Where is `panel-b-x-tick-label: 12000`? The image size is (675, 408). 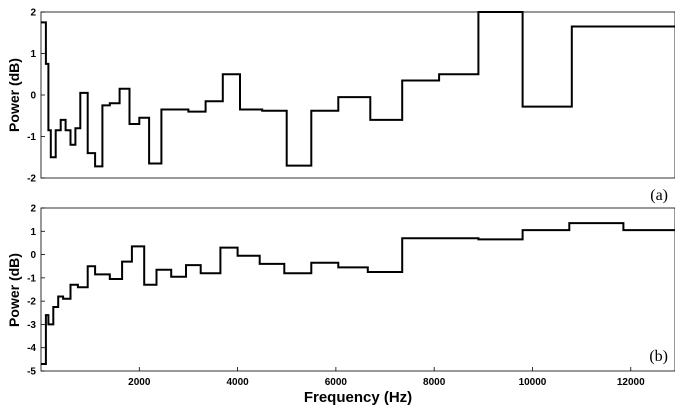
panel-b-x-tick-label: 12000 is located at coordinates (631, 382).